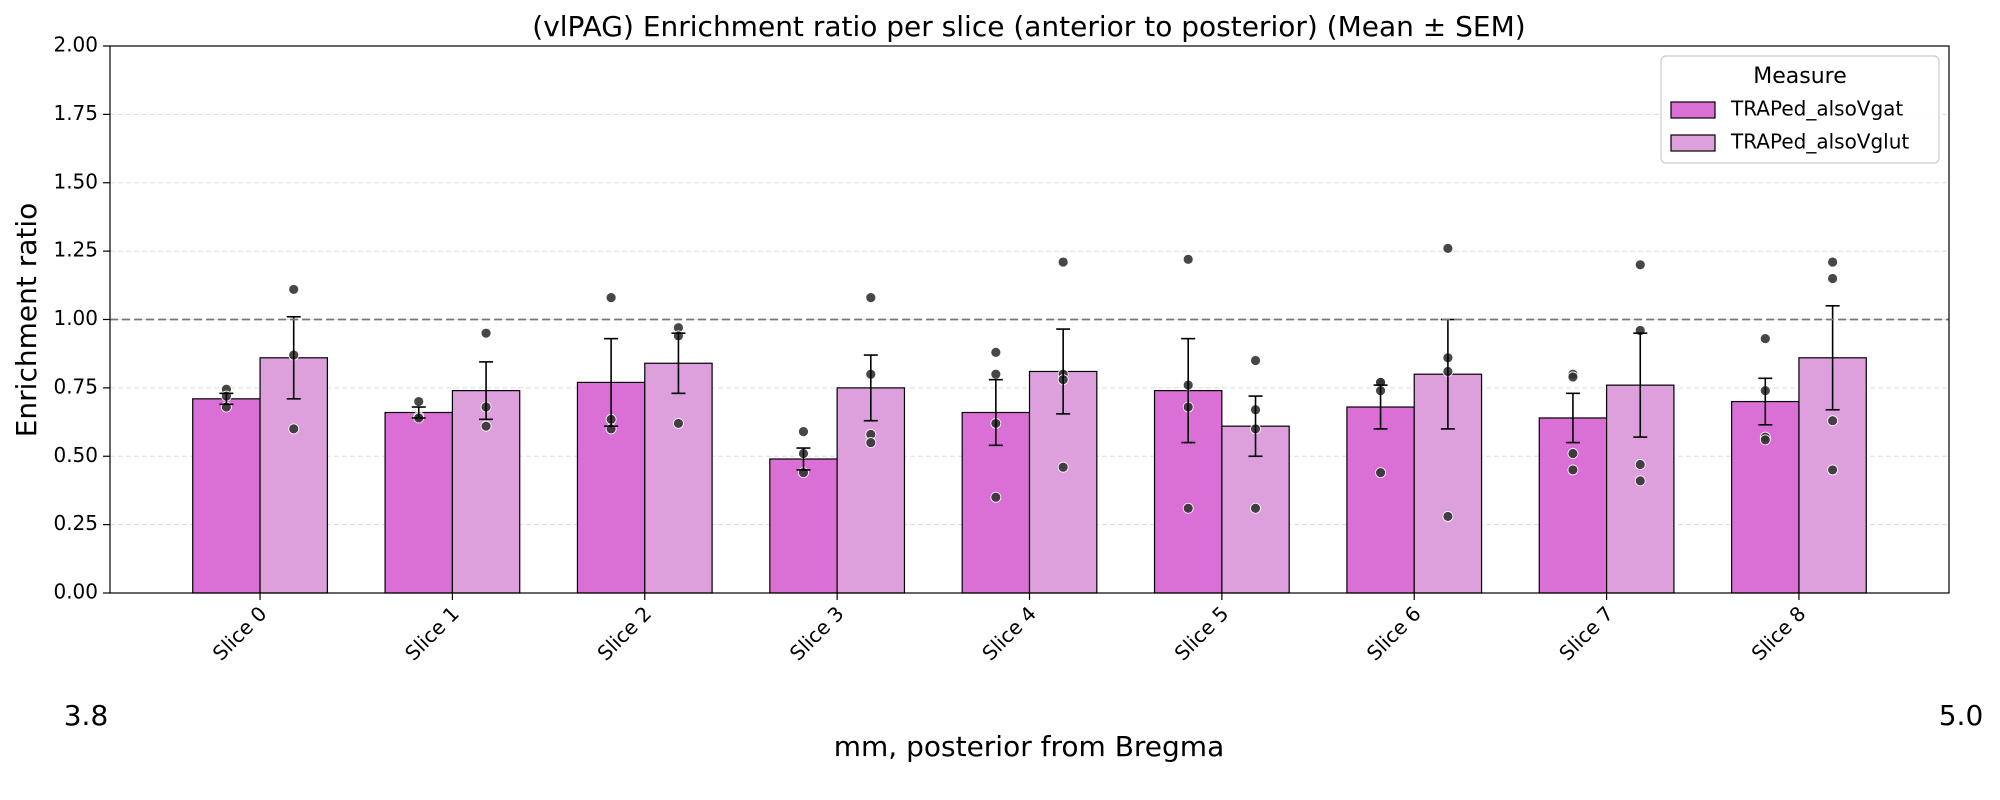  What do you see at coordinates (1394, 633) in the screenshot?
I see `x-tick-label: Slice 6` at bounding box center [1394, 633].